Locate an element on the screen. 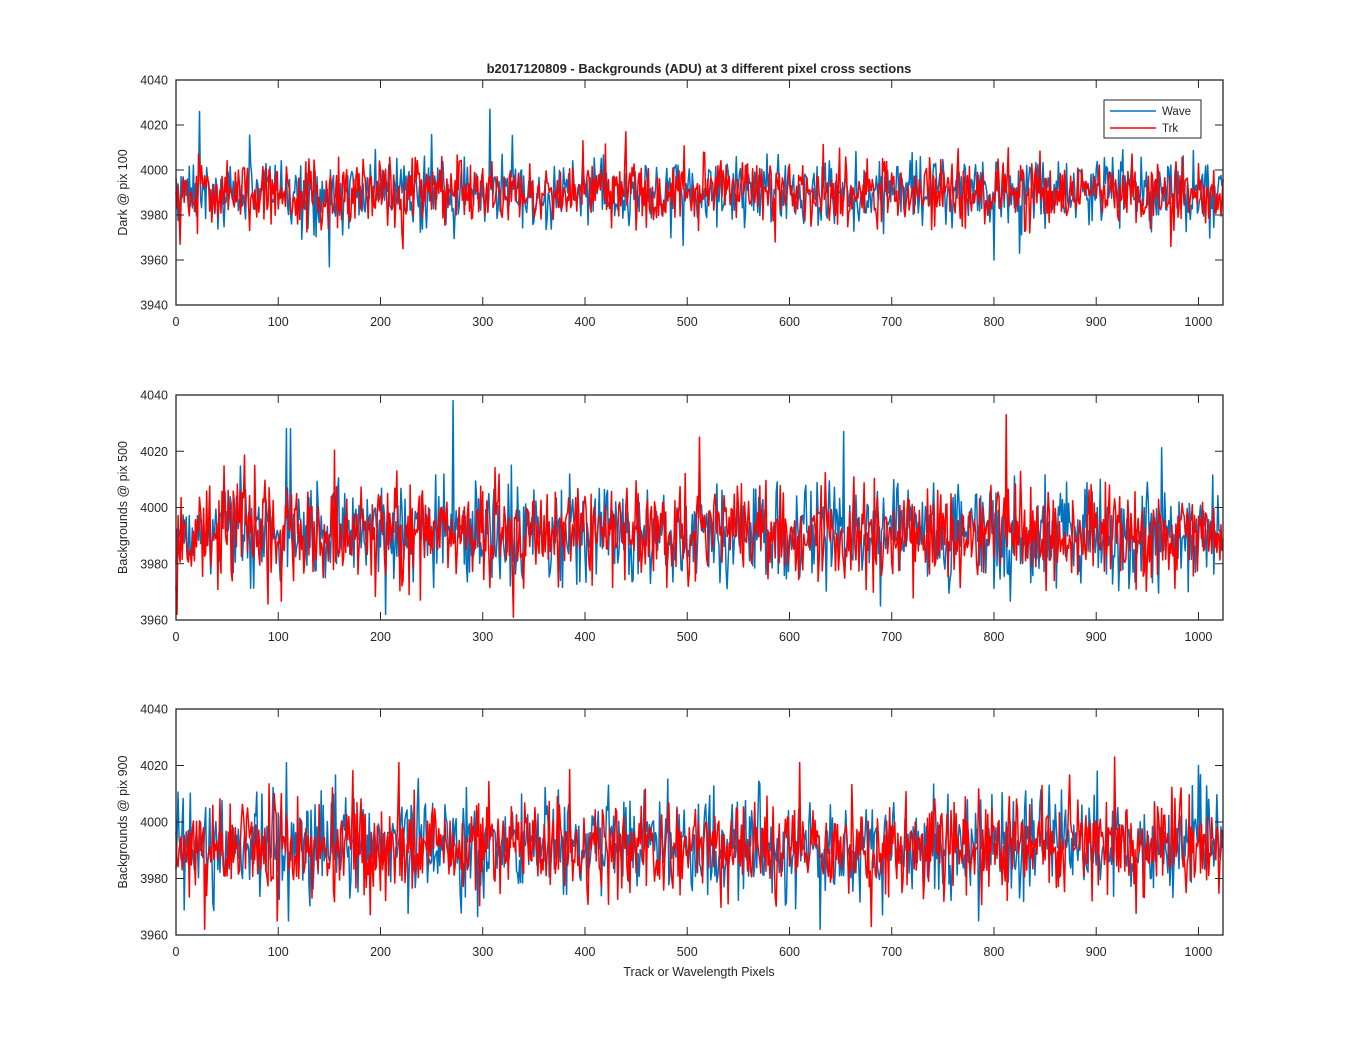  series-line-wave is located at coordinates (699, 846).